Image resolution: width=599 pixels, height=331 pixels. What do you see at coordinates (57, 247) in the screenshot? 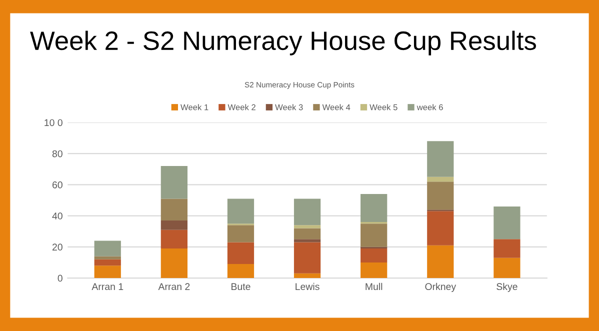
I see `y-tick-label: 20` at bounding box center [57, 247].